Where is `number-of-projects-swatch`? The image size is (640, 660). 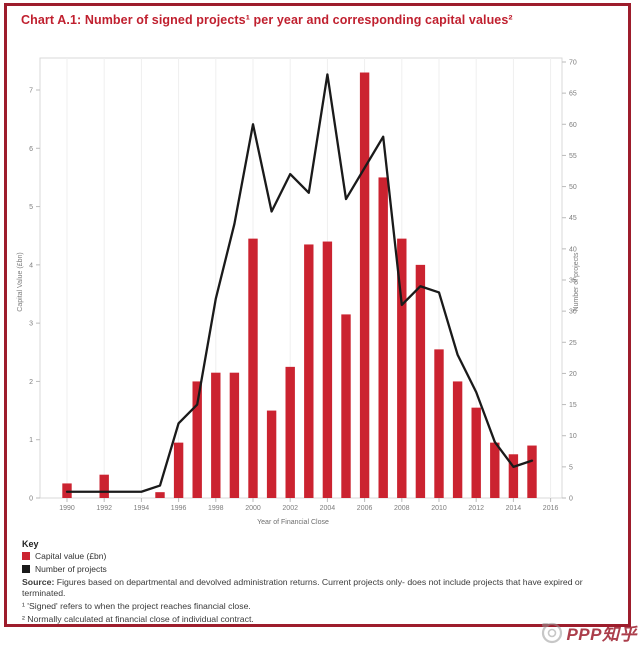
number-of-projects-swatch is located at coordinates (26, 569).